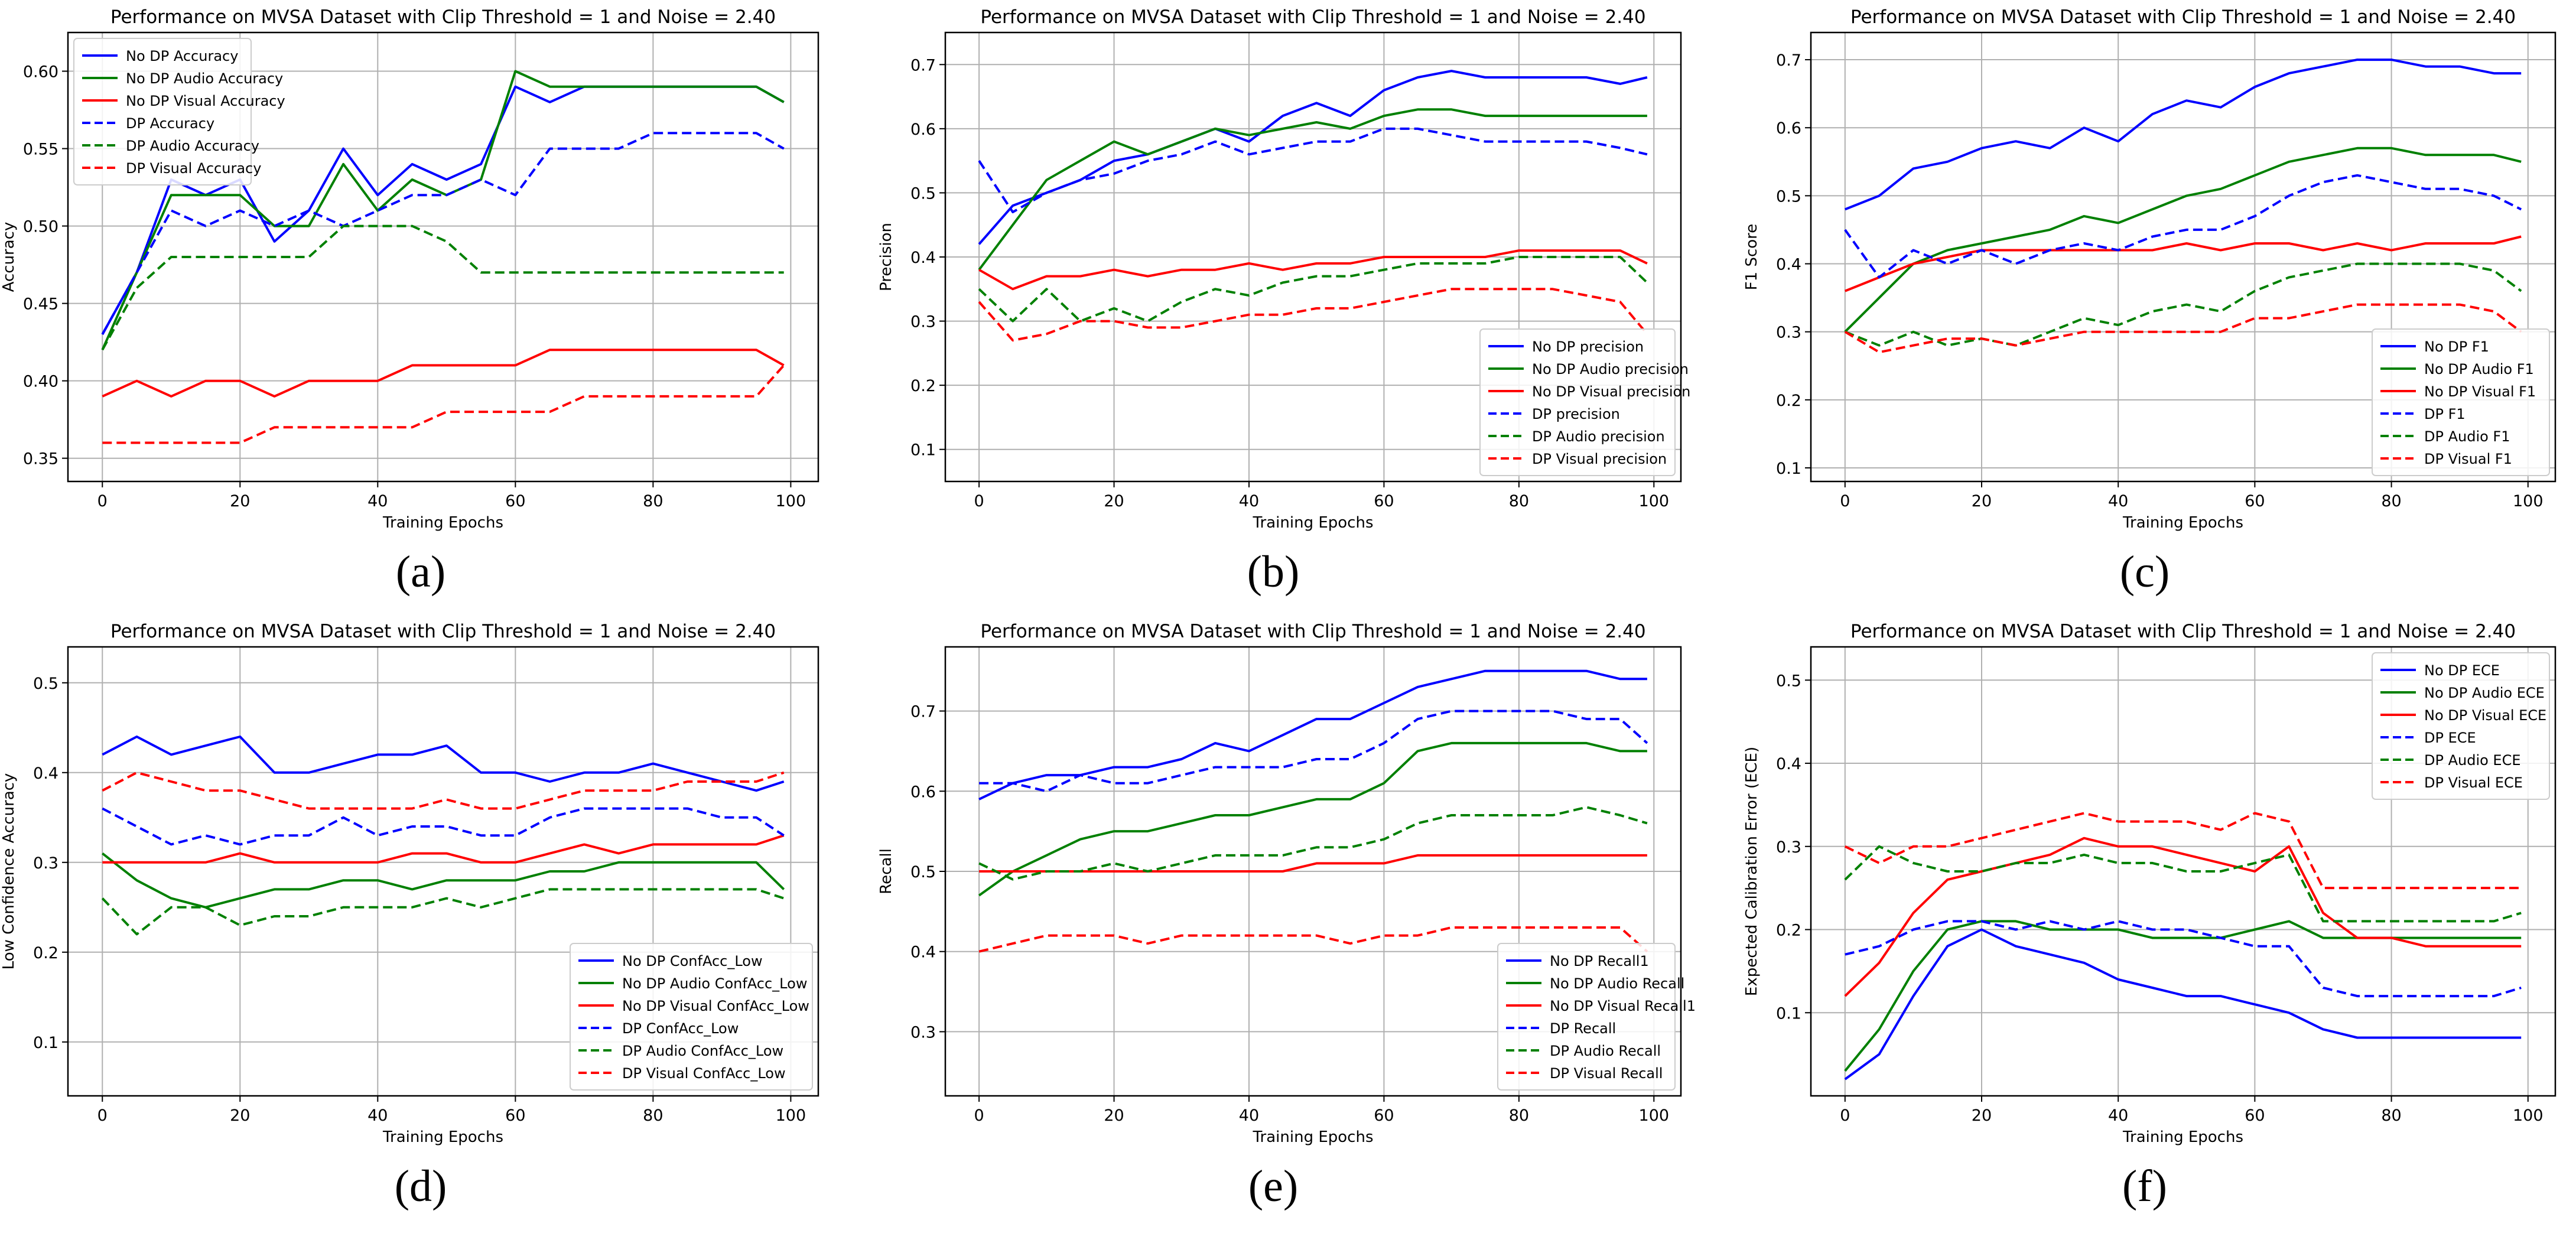 This screenshot has height=1240, width=2576. What do you see at coordinates (40, 382) in the screenshot?
I see `y-tick-label: 0.40` at bounding box center [40, 382].